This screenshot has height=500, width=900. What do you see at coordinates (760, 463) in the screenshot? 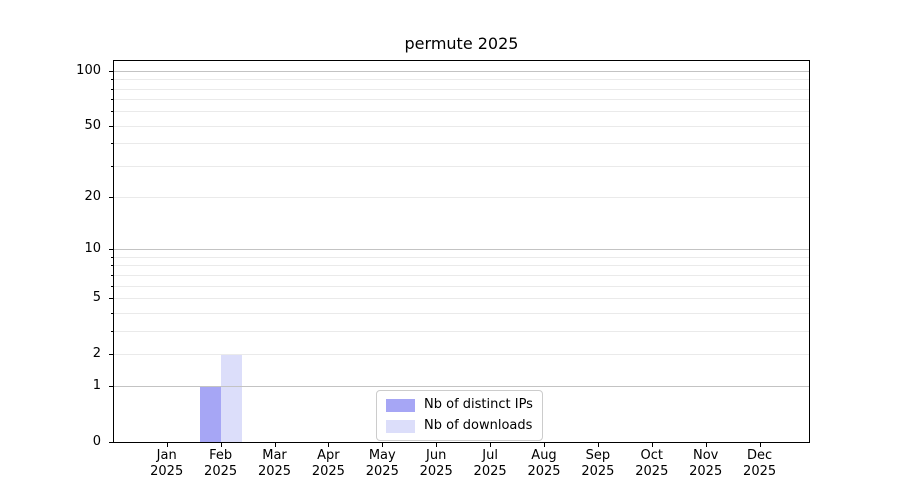
I see `x-tick-label-dec: Dec 2025` at bounding box center [760, 463].